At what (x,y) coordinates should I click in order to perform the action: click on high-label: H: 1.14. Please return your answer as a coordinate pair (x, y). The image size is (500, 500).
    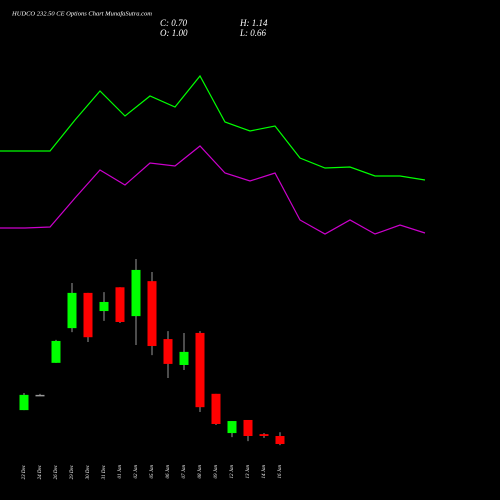
    Looking at the image, I should click on (253, 23).